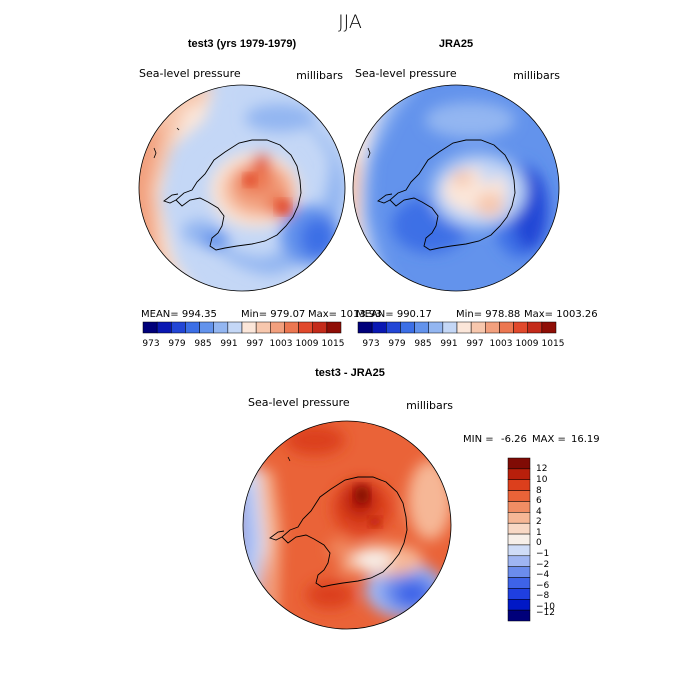 The width and height of the screenshot is (700, 700). I want to click on difference-colorbar-tick: −1, so click(542, 554).